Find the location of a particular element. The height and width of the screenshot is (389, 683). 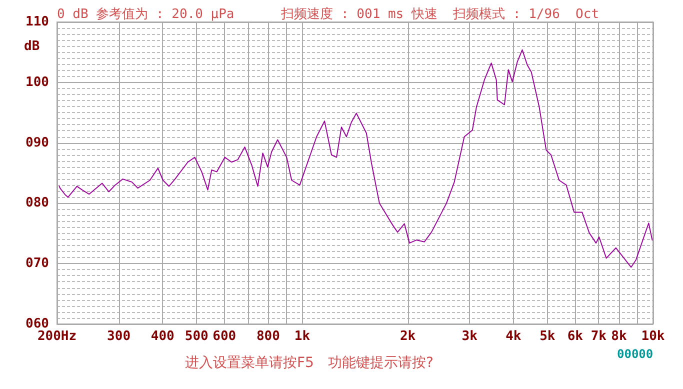

x-tick-label: 3k is located at coordinates (470, 336).